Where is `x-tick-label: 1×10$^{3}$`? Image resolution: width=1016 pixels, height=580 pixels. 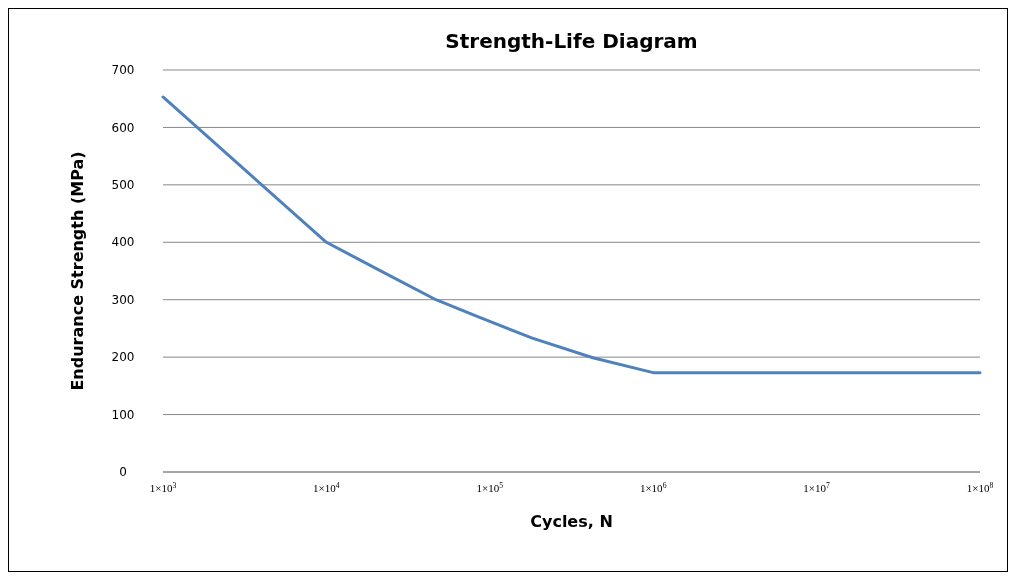 x-tick-label: 1×10$^{3}$ is located at coordinates (163, 487).